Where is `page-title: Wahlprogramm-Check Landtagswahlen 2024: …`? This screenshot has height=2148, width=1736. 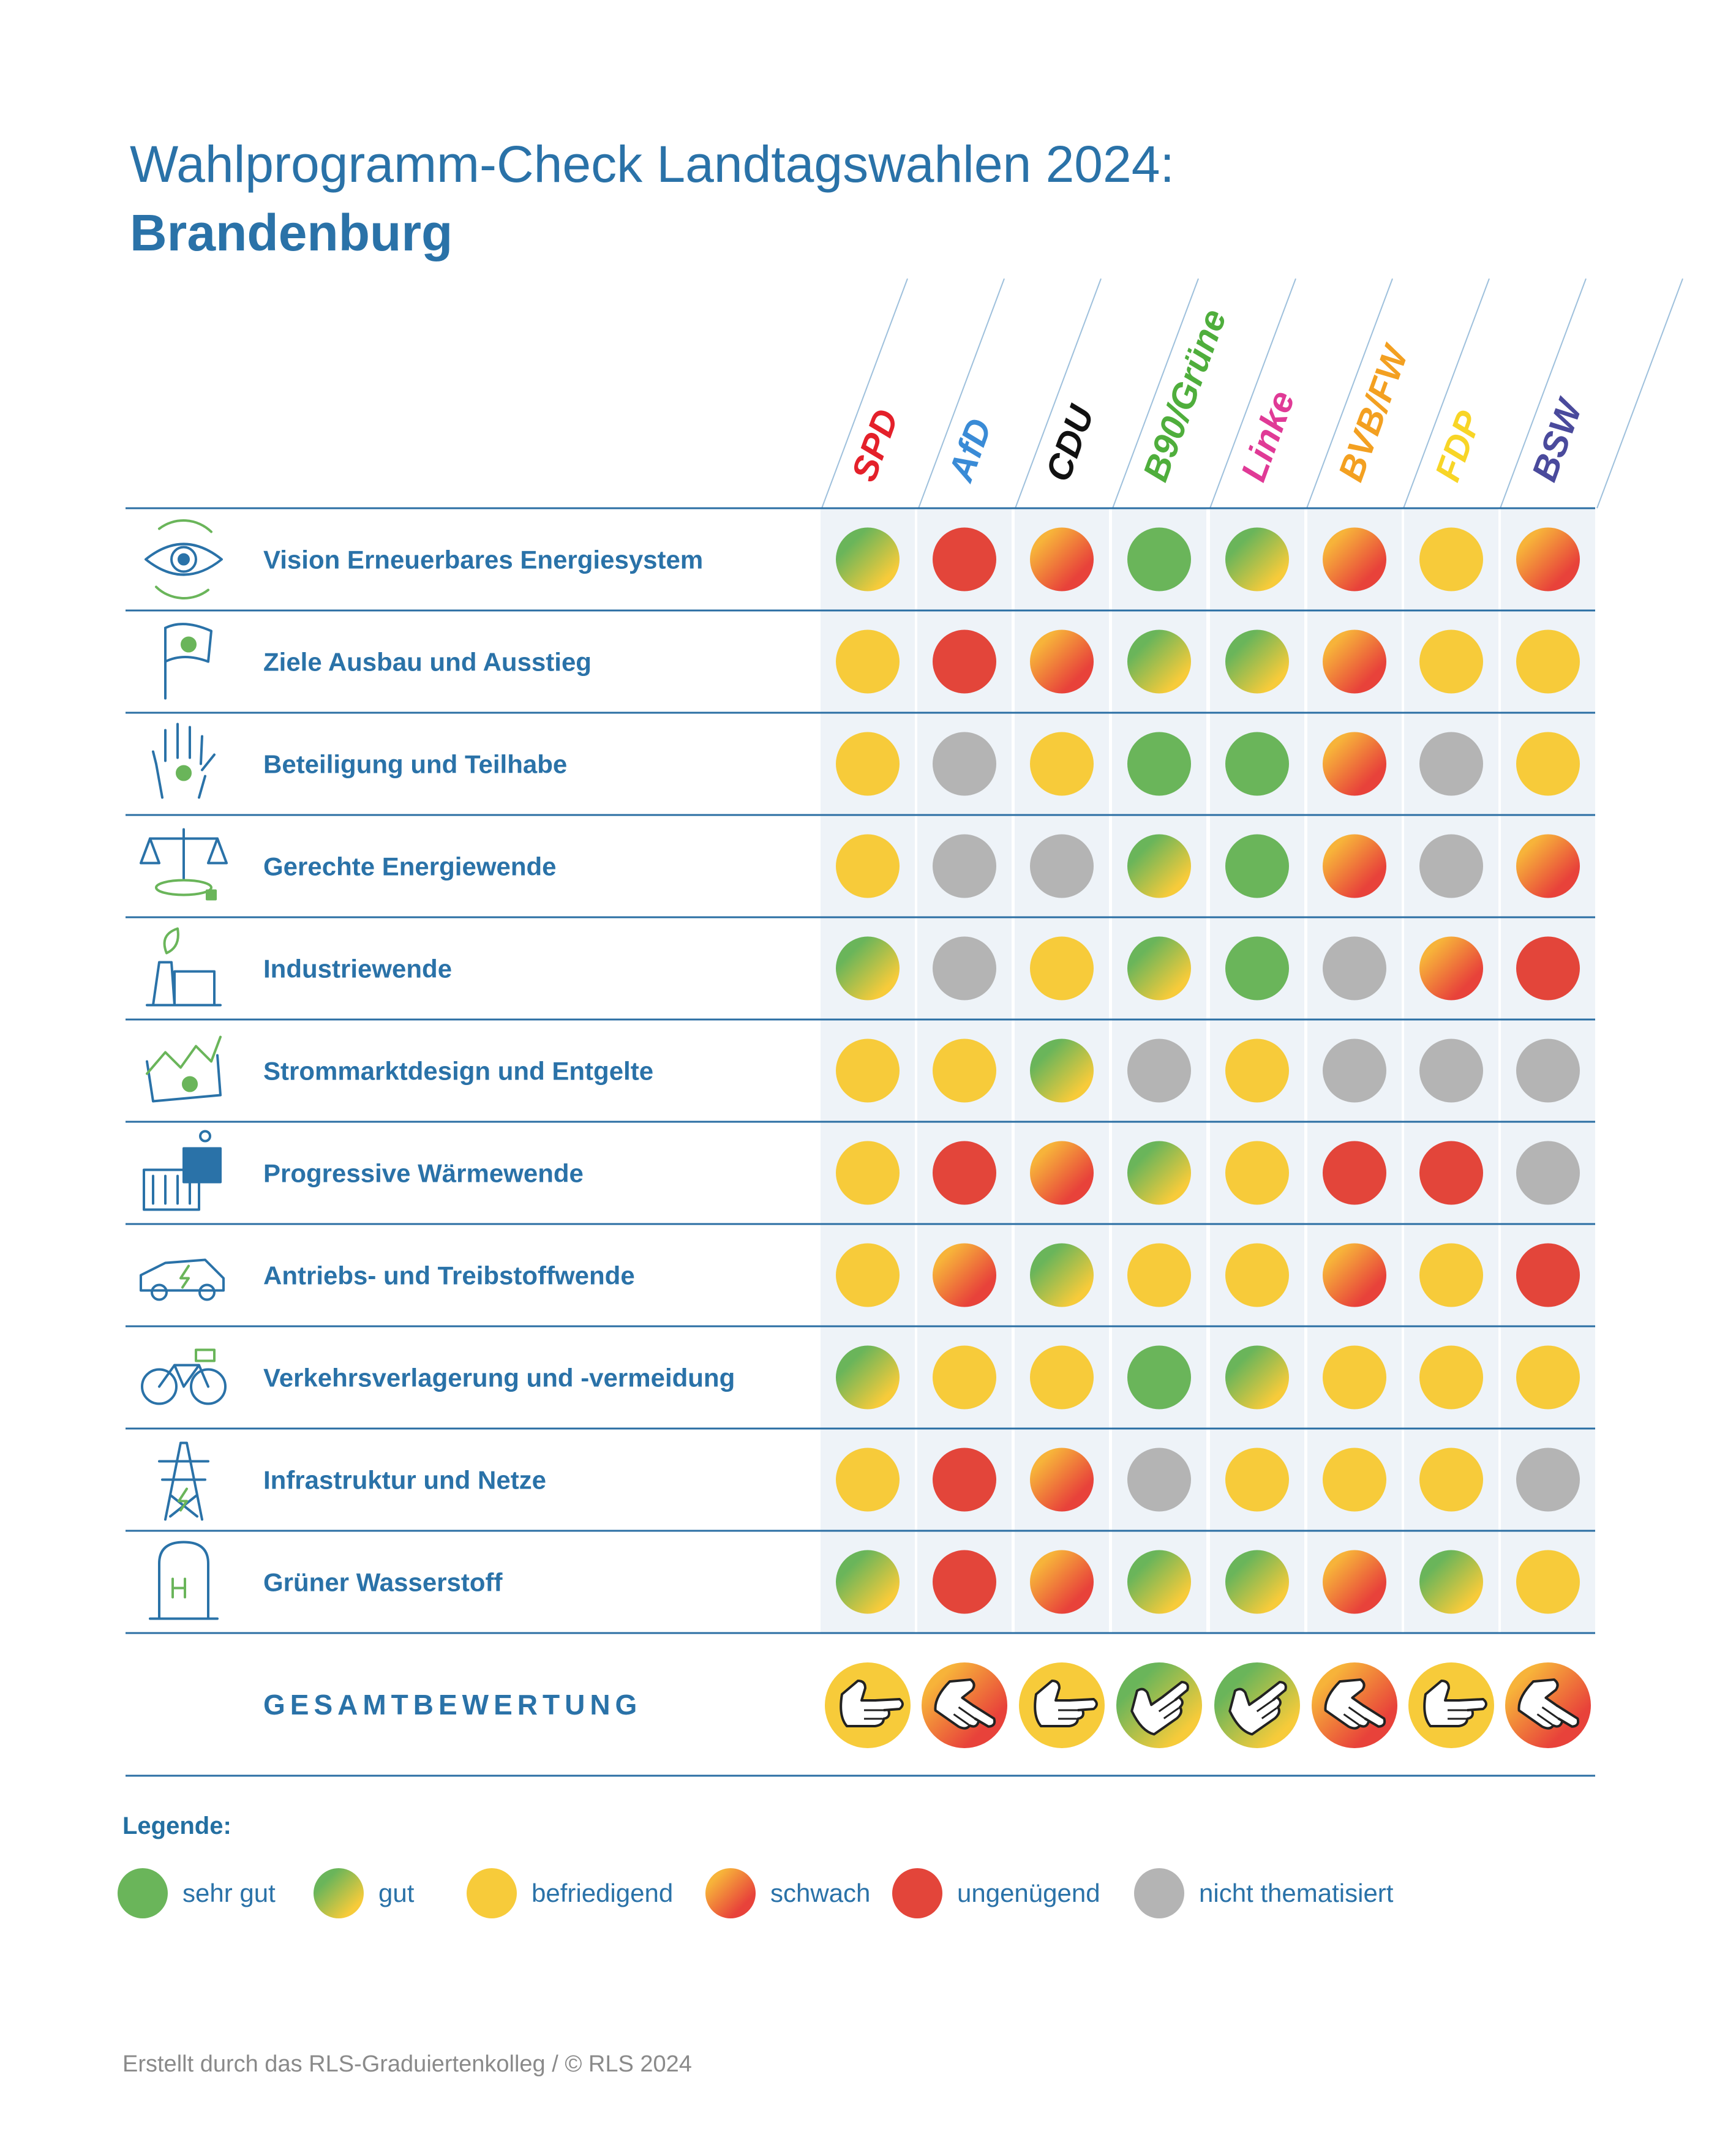
page-title: Wahlprogramm-Check Landtagswahlen 2024: … is located at coordinates (652, 198).